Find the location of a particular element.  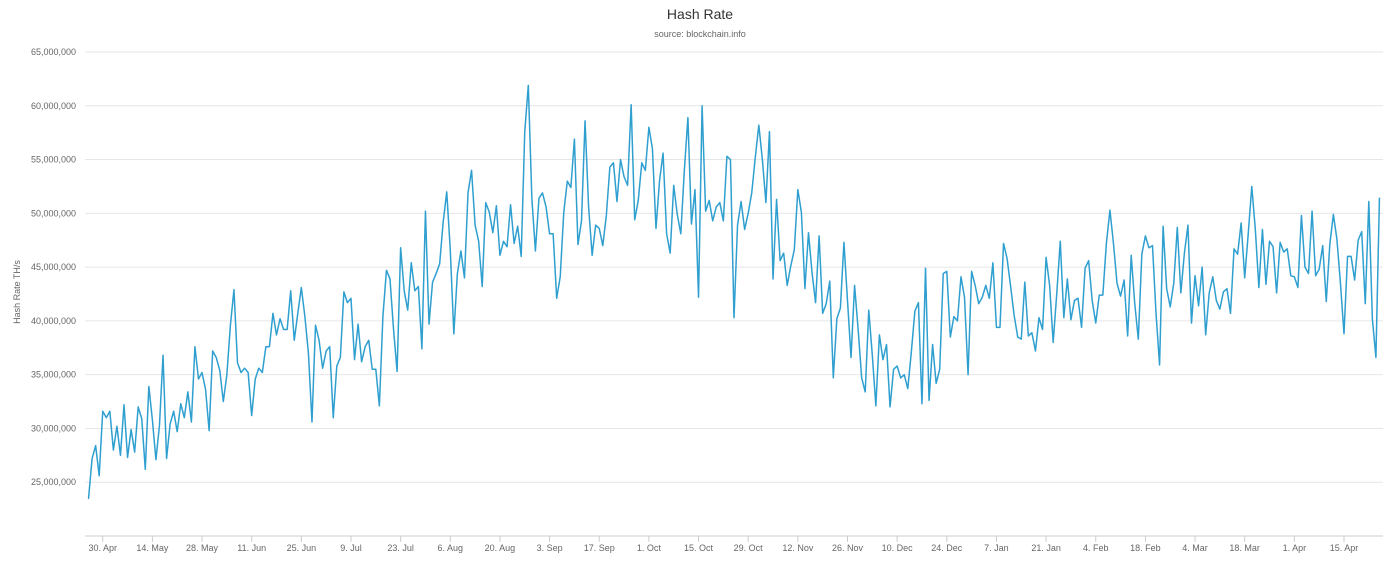

x-tick-label: 15. Apr is located at coordinates (1344, 548).